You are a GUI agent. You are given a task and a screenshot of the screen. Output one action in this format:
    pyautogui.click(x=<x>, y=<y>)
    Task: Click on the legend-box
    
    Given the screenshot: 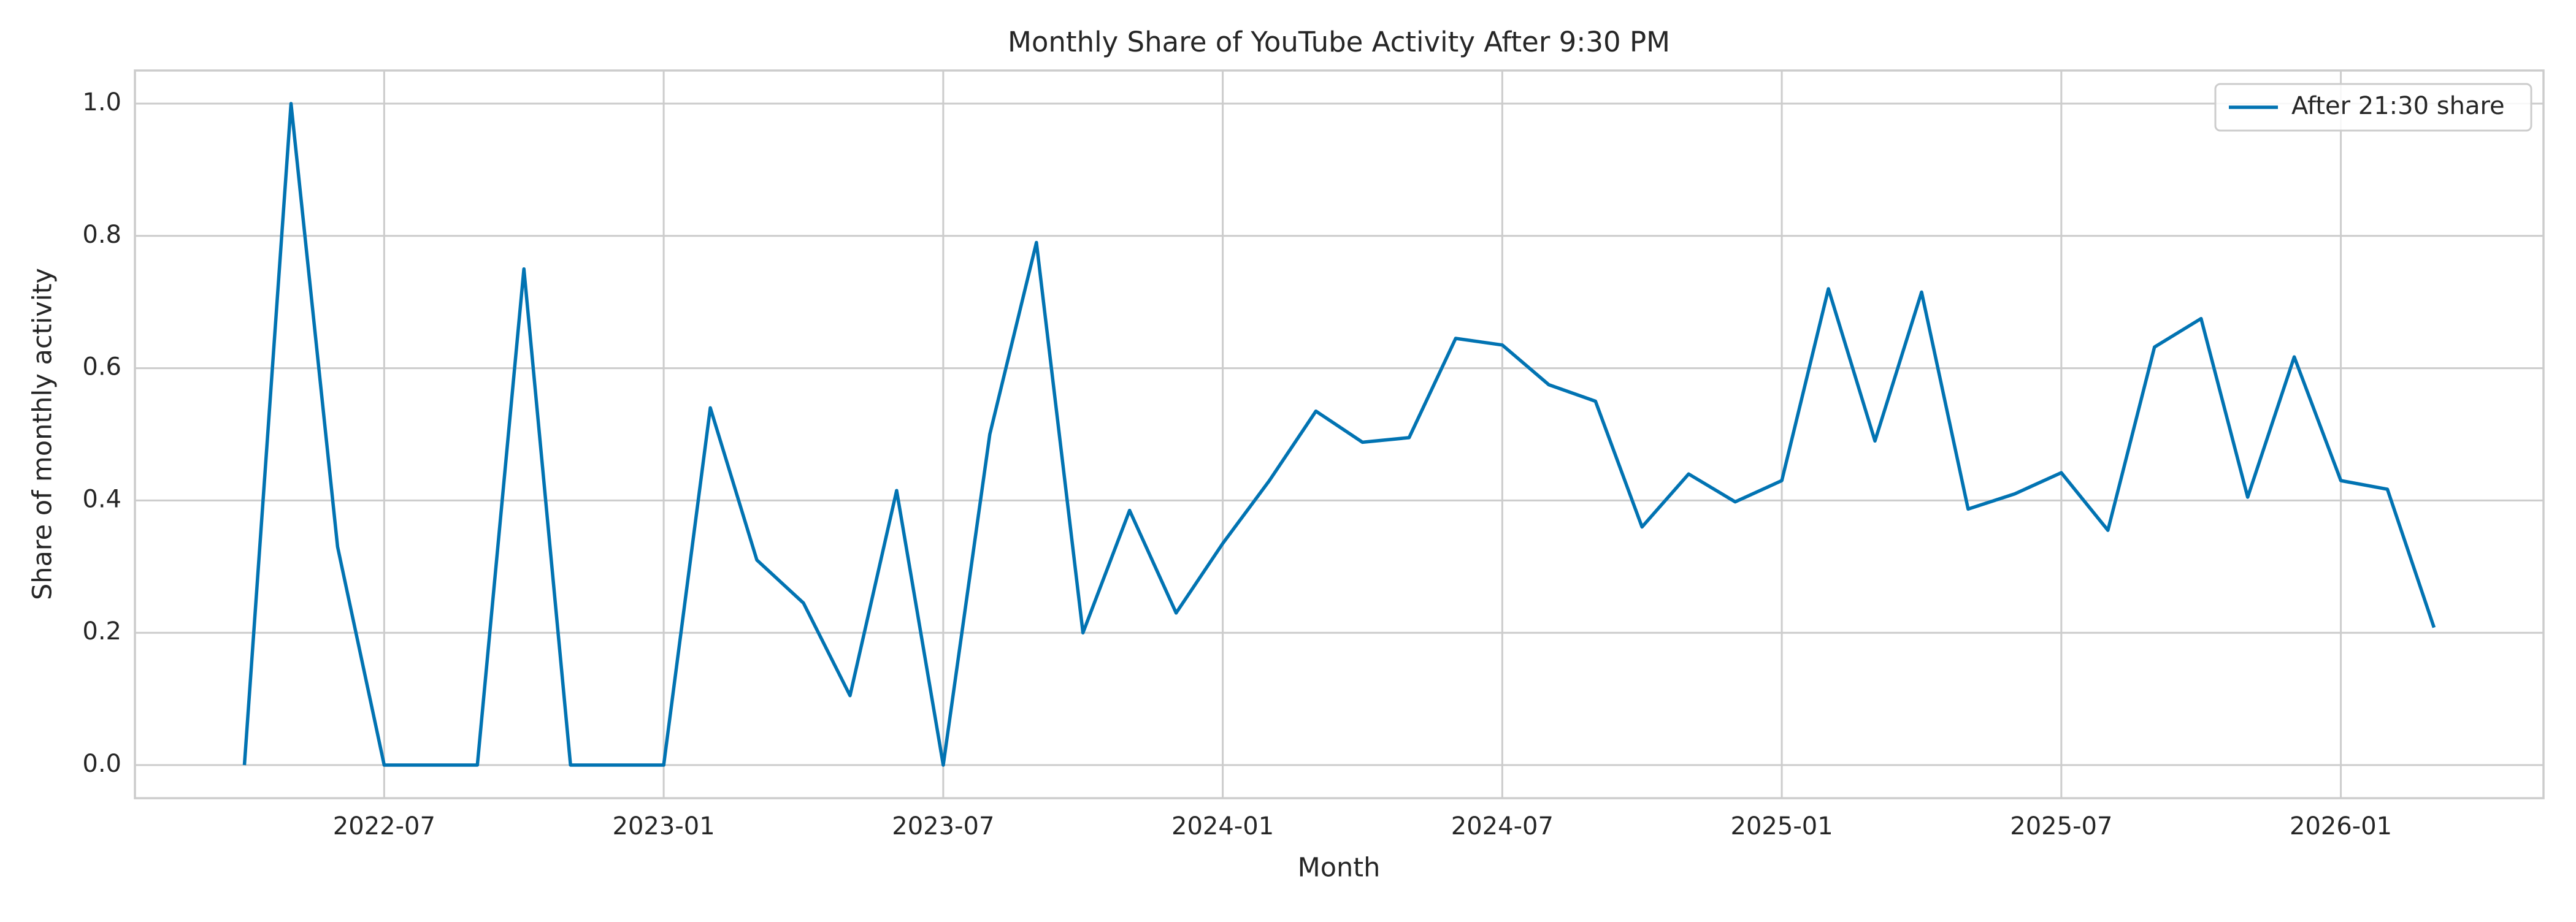 What is the action you would take?
    pyautogui.click(x=2373, y=107)
    